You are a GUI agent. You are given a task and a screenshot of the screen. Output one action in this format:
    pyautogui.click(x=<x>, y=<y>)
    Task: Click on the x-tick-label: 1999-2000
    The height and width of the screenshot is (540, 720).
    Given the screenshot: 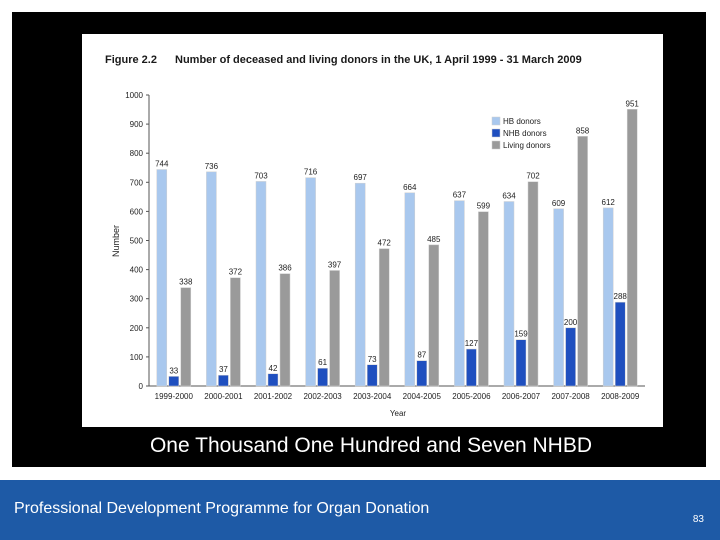 What is the action you would take?
    pyautogui.click(x=174, y=396)
    